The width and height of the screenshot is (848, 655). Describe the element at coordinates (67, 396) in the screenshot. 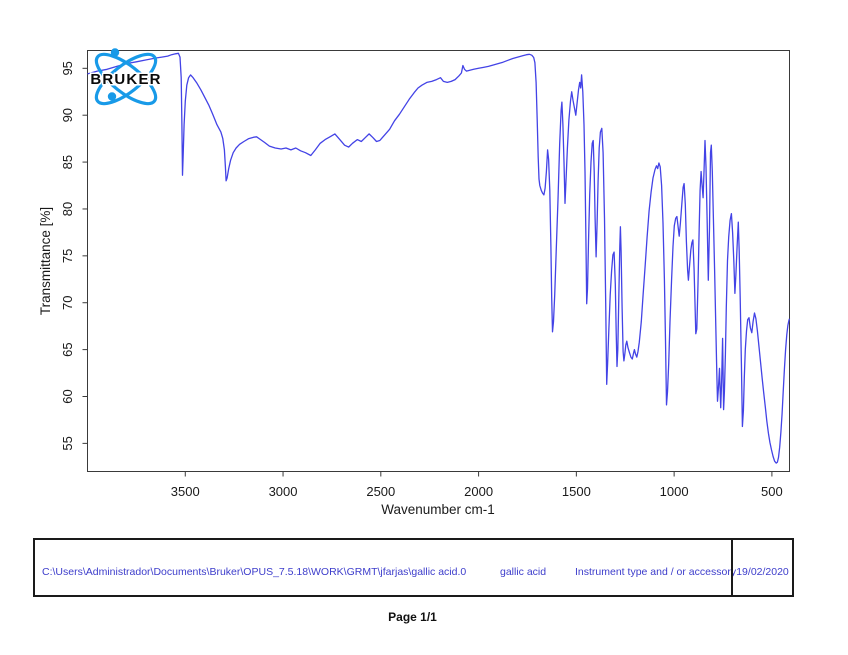

I see `y-tick-label: 60` at that location.